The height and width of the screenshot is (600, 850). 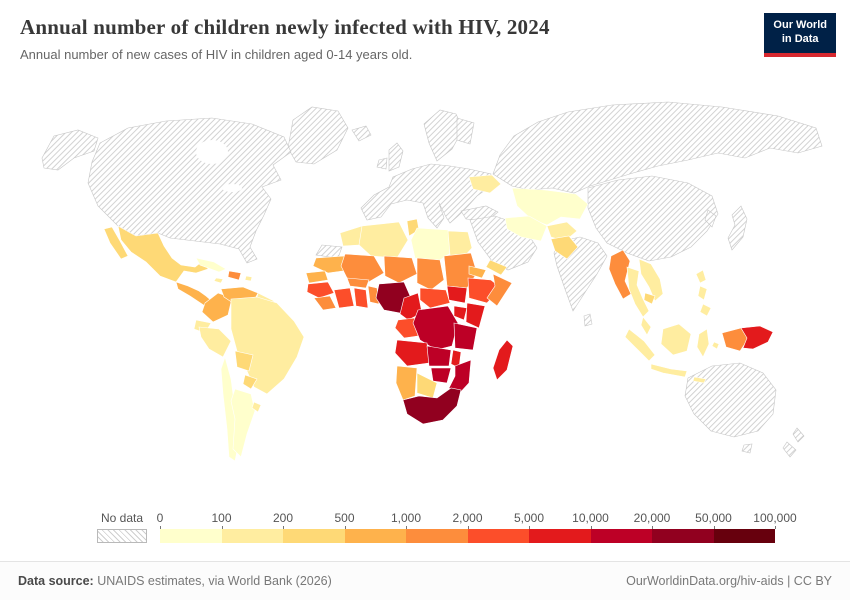 What do you see at coordinates (485, 184) in the screenshot?
I see `country-ukraine` at bounding box center [485, 184].